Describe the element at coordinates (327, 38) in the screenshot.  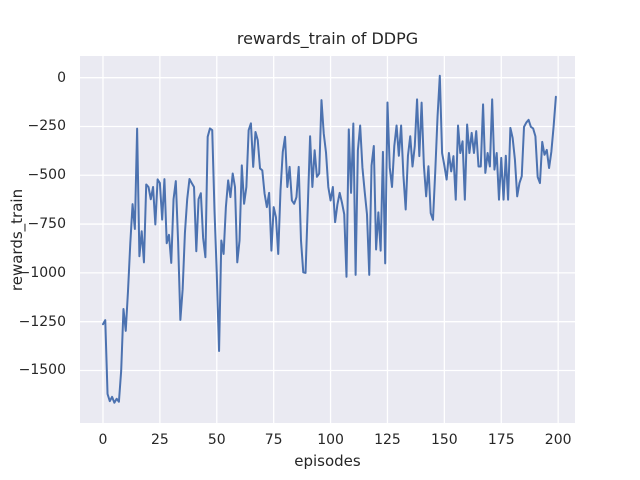
I see `chart-title: rewards_train of DDPG` at that location.